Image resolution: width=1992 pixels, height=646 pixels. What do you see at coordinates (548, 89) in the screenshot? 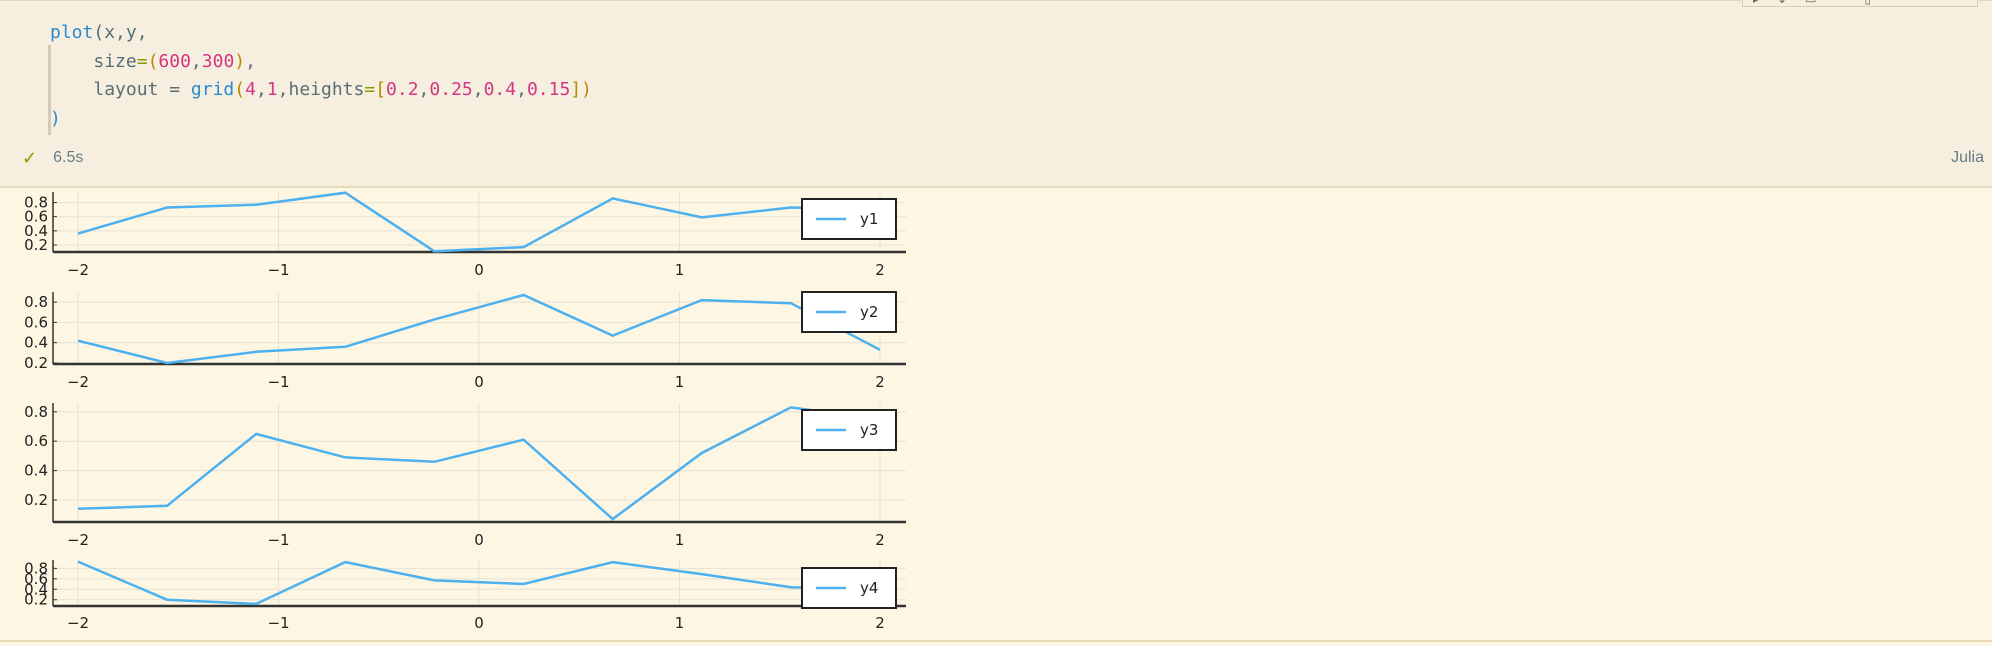
I see `code-num: 0.15` at bounding box center [548, 89].